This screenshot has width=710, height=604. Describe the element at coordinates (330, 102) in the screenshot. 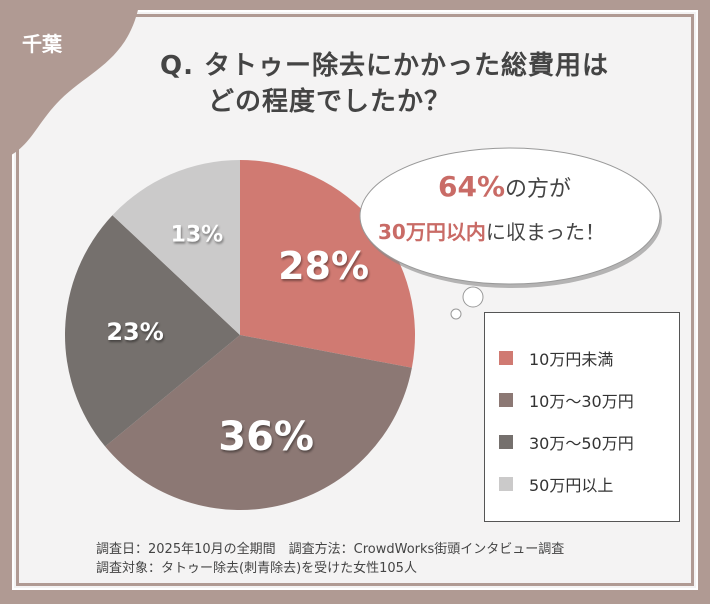

I see `title-line2: どの程度でしたか？` at that location.